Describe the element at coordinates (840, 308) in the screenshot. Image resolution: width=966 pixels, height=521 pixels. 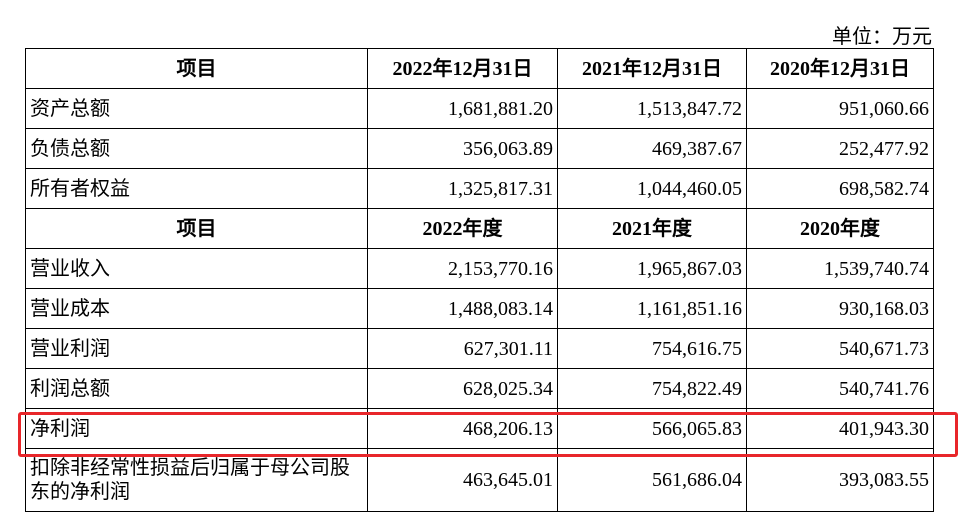
I see `value-cell: 930,168.03` at that location.